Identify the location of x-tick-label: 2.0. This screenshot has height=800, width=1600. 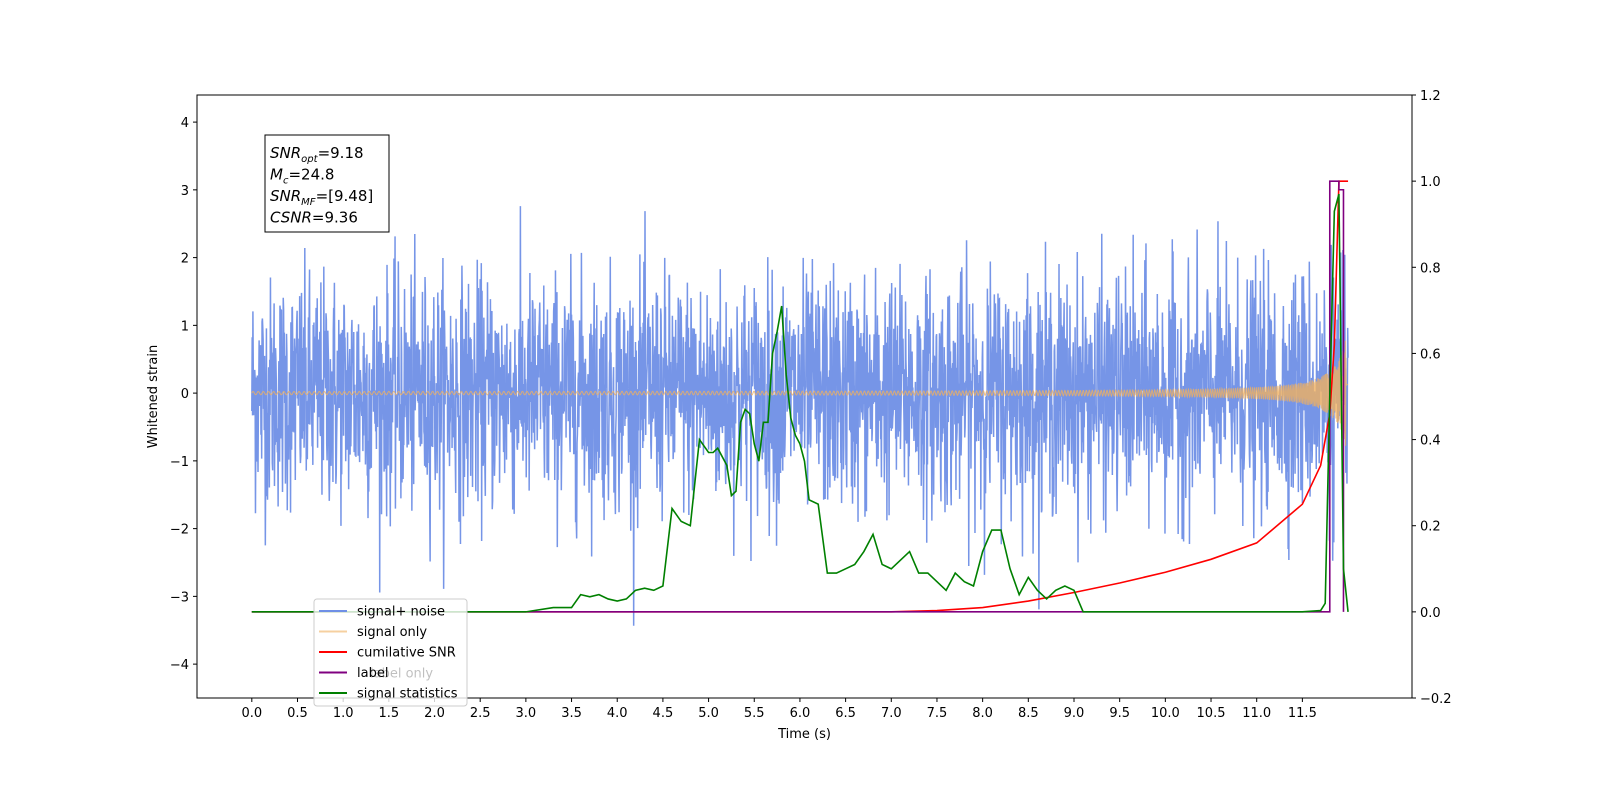
(434, 713).